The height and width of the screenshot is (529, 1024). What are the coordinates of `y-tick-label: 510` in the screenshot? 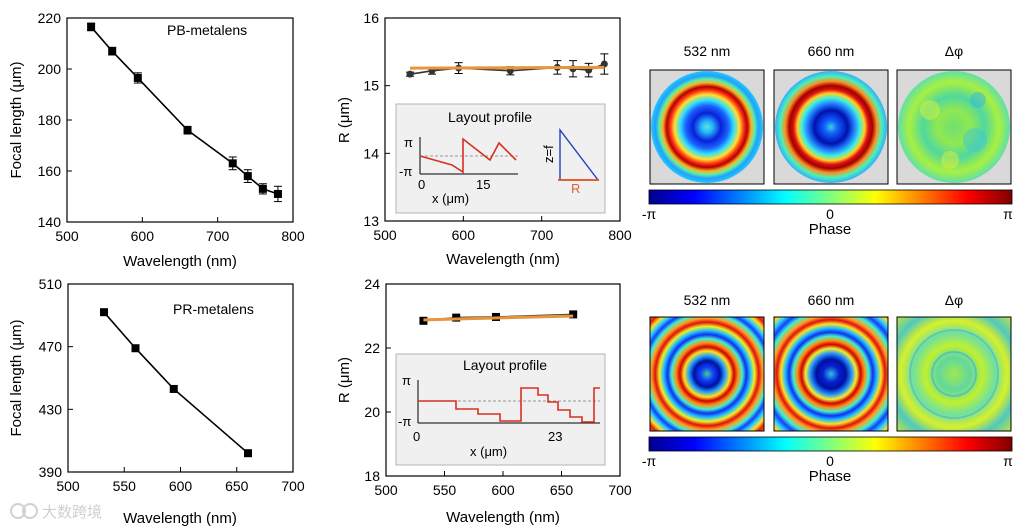 It's located at (51, 284).